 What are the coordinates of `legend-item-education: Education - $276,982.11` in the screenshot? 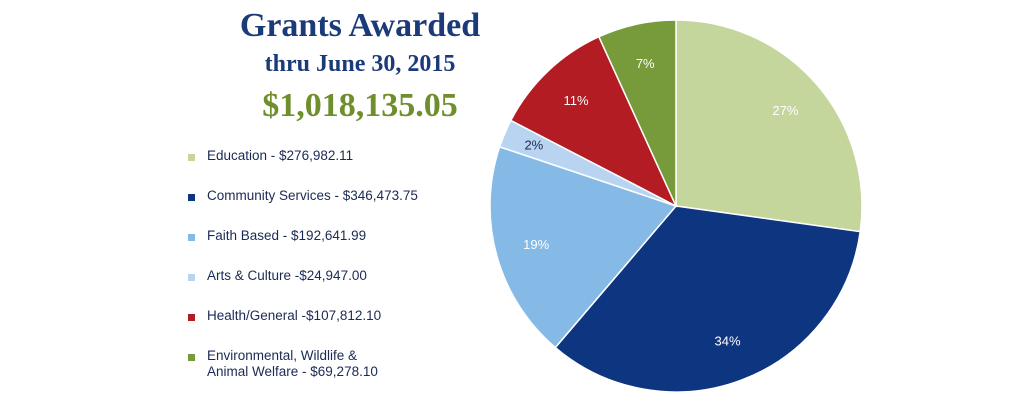 It's located at (336, 168).